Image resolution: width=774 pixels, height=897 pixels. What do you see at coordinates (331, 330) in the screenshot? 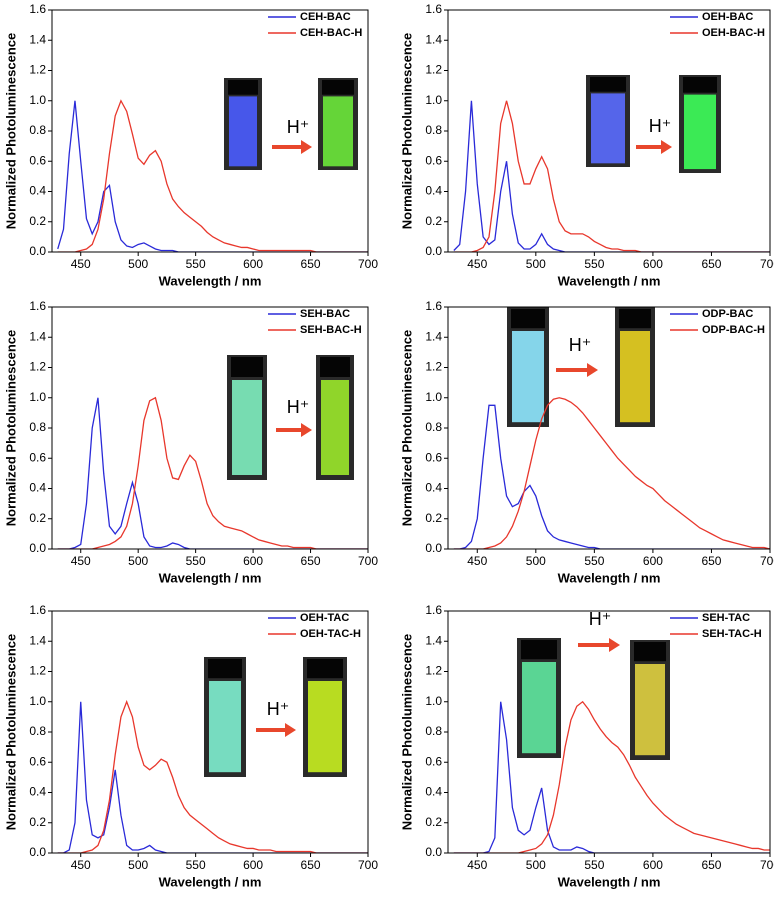
I see `legend-label: SEH-BAC-H` at bounding box center [331, 330].